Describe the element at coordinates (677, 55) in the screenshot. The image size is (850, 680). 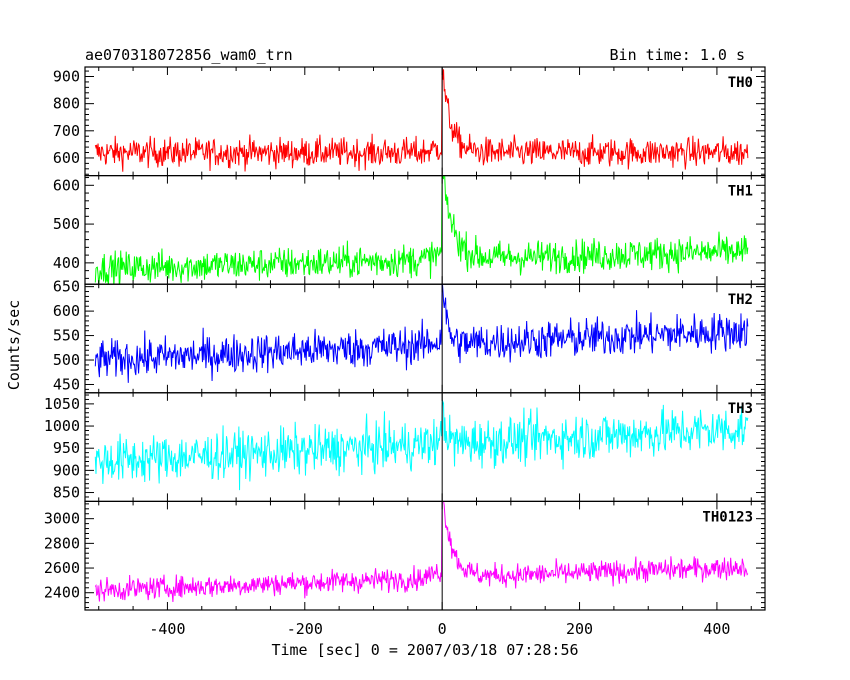
I see `bin-time-label: Bin time: 1.0 s` at that location.